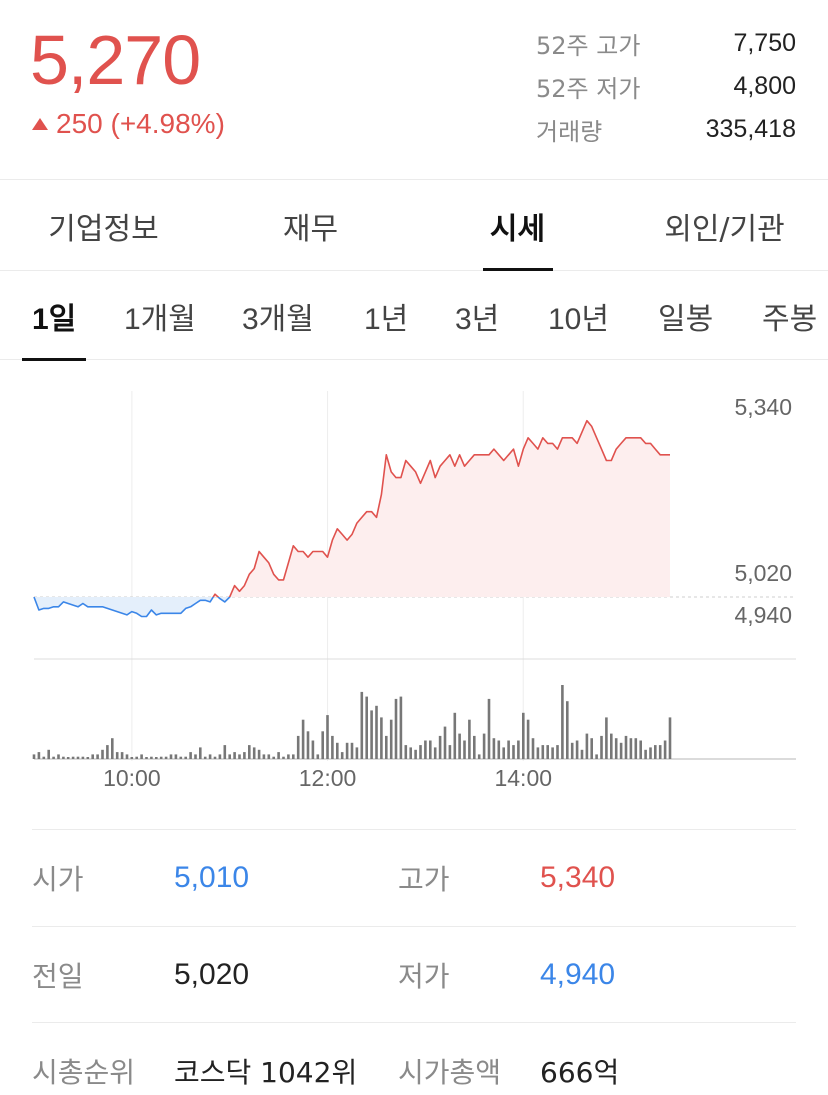 The height and width of the screenshot is (1095, 828). I want to click on stat-52w-low: 52주 저가 4,800, so click(666, 86).